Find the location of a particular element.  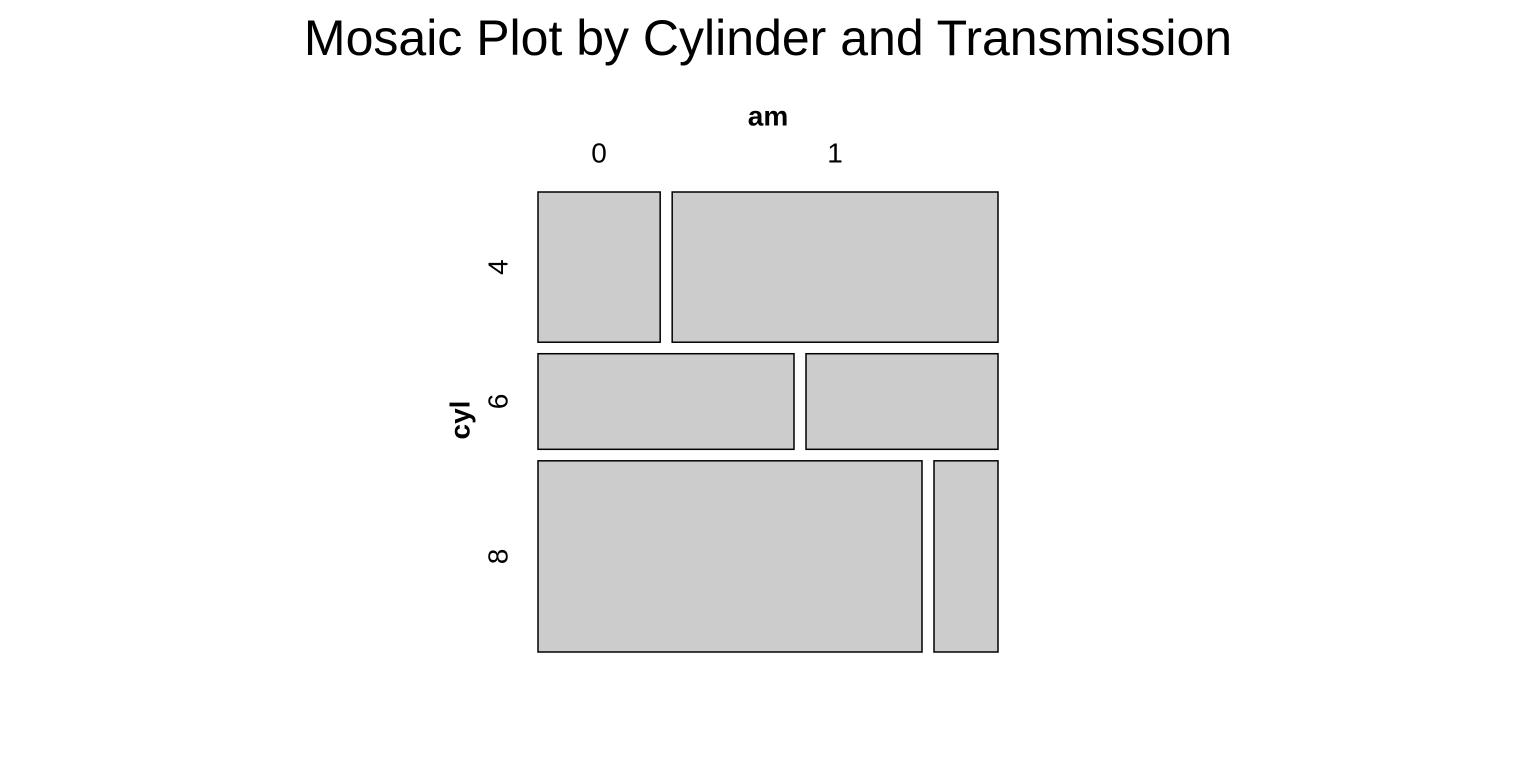

x-tick-label: 1 is located at coordinates (835, 152).